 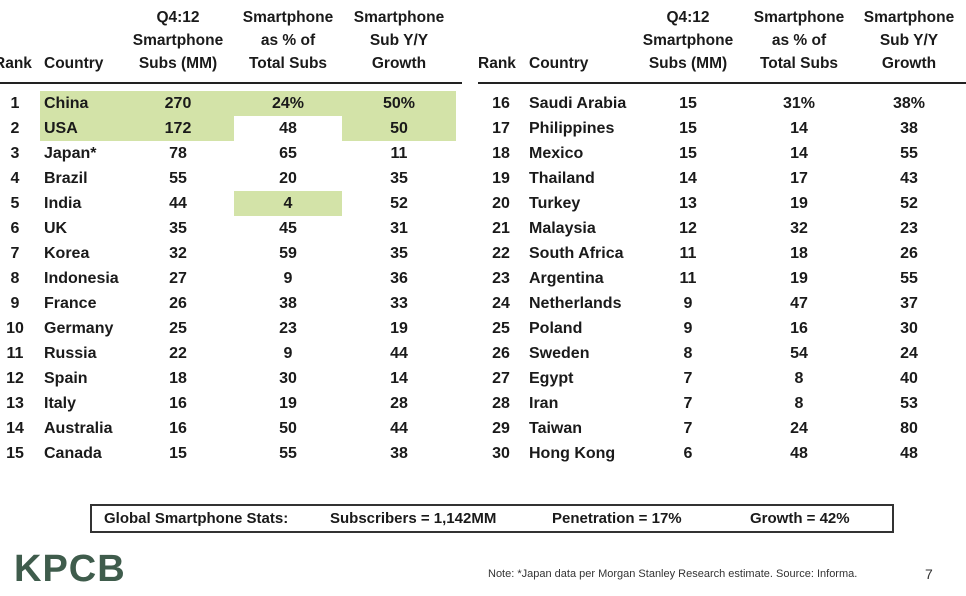 What do you see at coordinates (15, 403) in the screenshot?
I see `cell-rank: 13` at bounding box center [15, 403].